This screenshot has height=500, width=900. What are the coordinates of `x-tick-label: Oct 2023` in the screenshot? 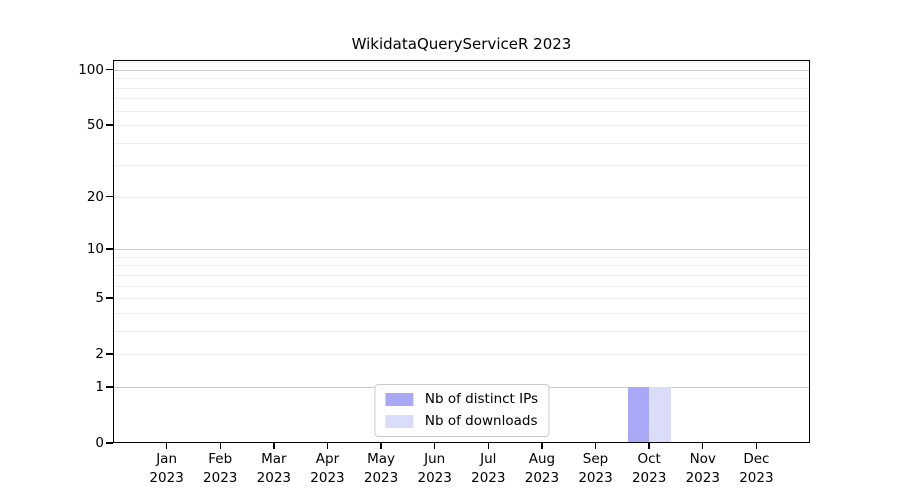 It's located at (649, 468).